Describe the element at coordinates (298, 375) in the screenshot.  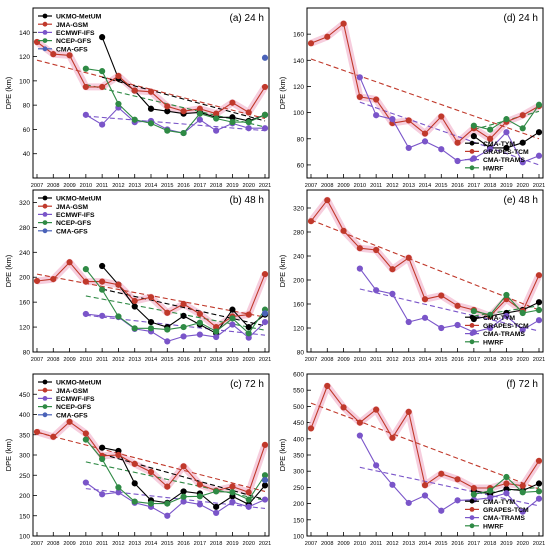
I see `y-tick-label: 600` at that location.